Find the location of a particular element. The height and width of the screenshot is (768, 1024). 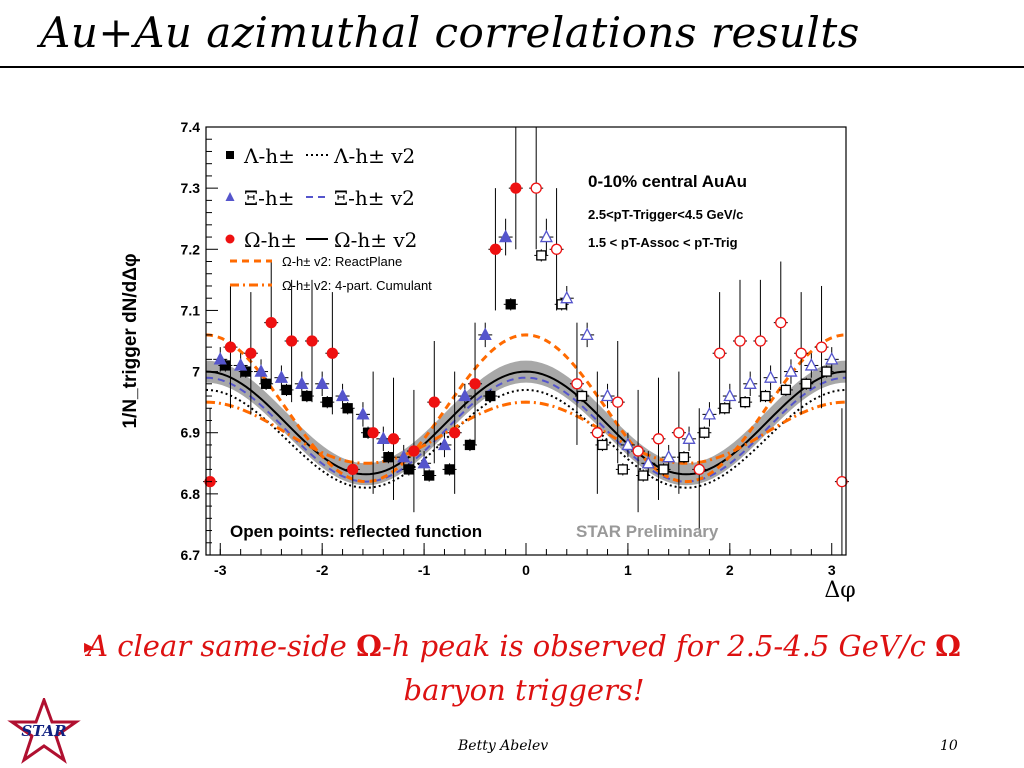

legend-marker-circle is located at coordinates (230, 239).